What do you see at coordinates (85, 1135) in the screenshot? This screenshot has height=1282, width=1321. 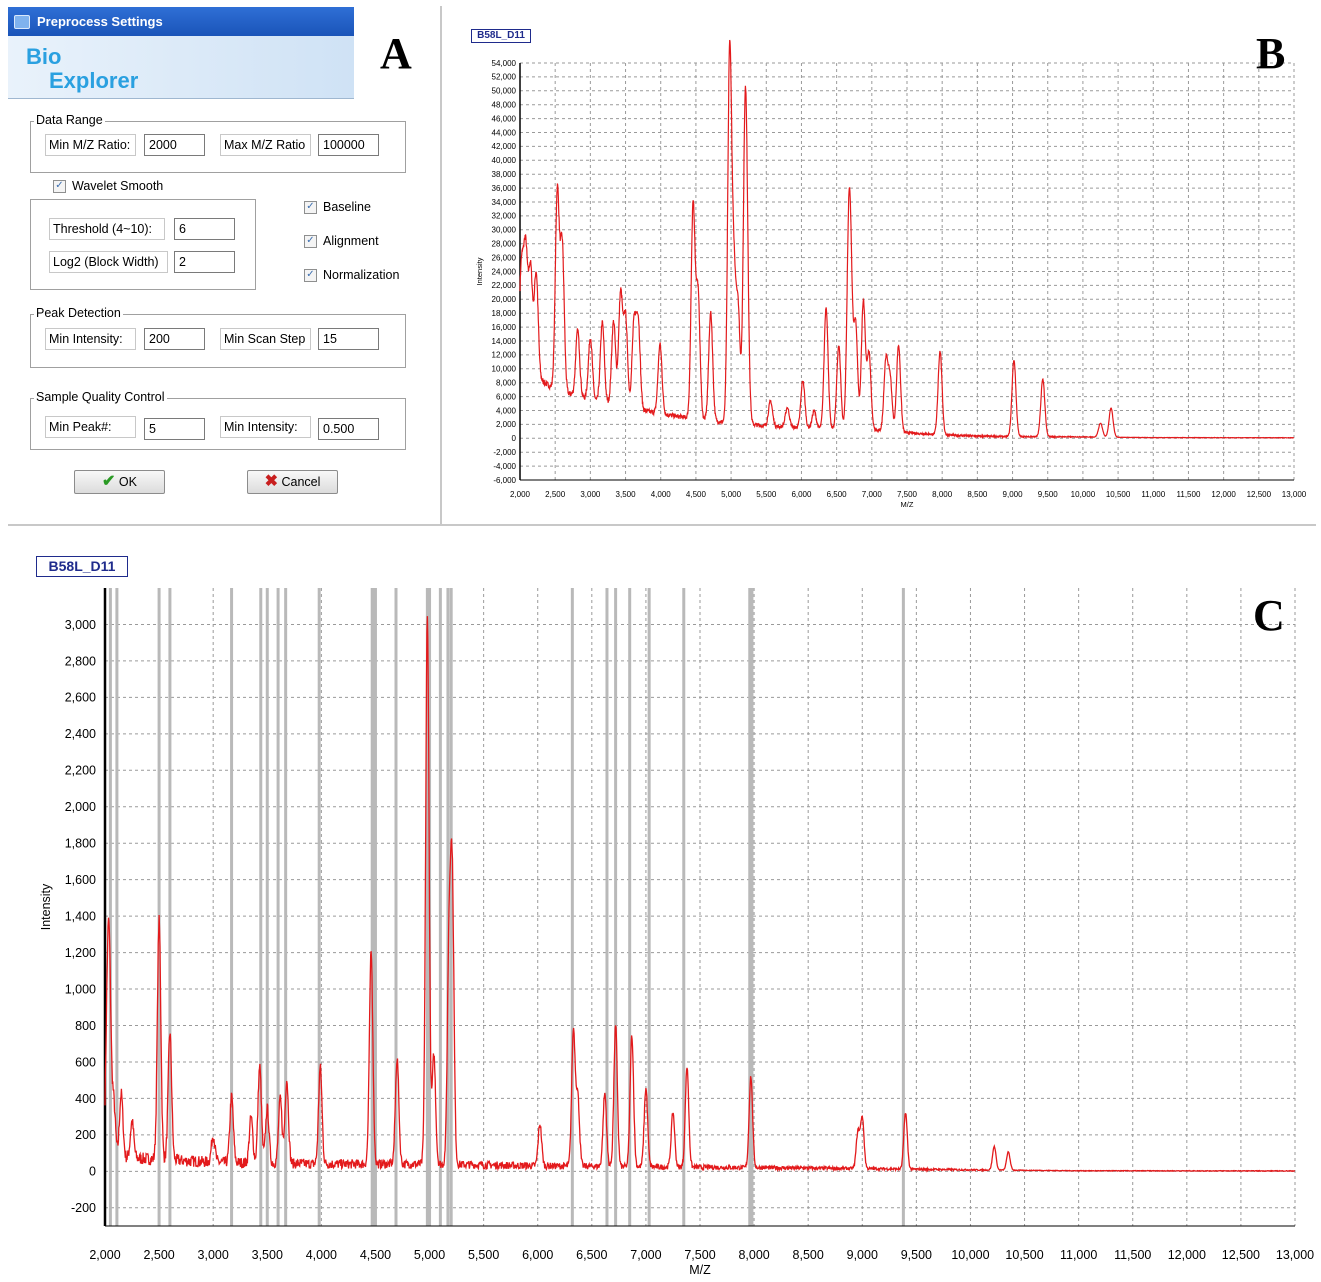 I see `y-tick-label: 200` at bounding box center [85, 1135].